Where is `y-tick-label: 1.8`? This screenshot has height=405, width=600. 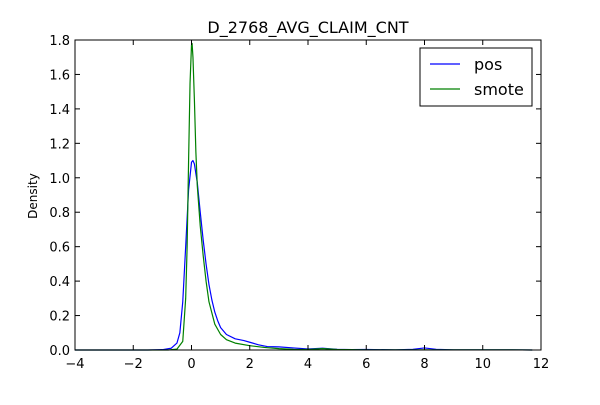
y-tick-label: 1.8 is located at coordinates (59, 41).